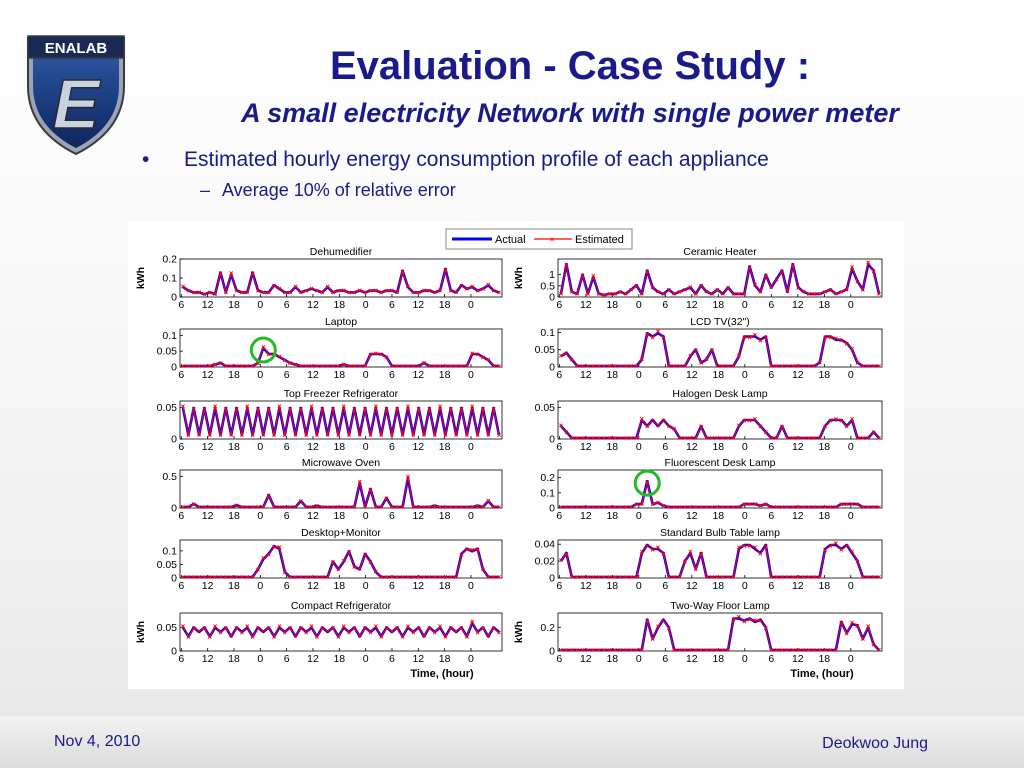  I want to click on y-tick-label: 0.2, so click(547, 628).